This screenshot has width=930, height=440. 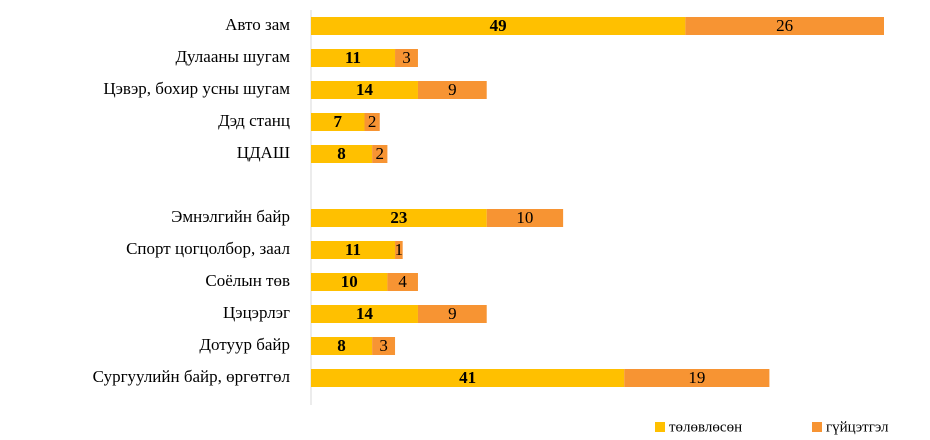 What do you see at coordinates (256, 312) in the screenshot?
I see `category-label: Цэцэрлэг` at bounding box center [256, 312].